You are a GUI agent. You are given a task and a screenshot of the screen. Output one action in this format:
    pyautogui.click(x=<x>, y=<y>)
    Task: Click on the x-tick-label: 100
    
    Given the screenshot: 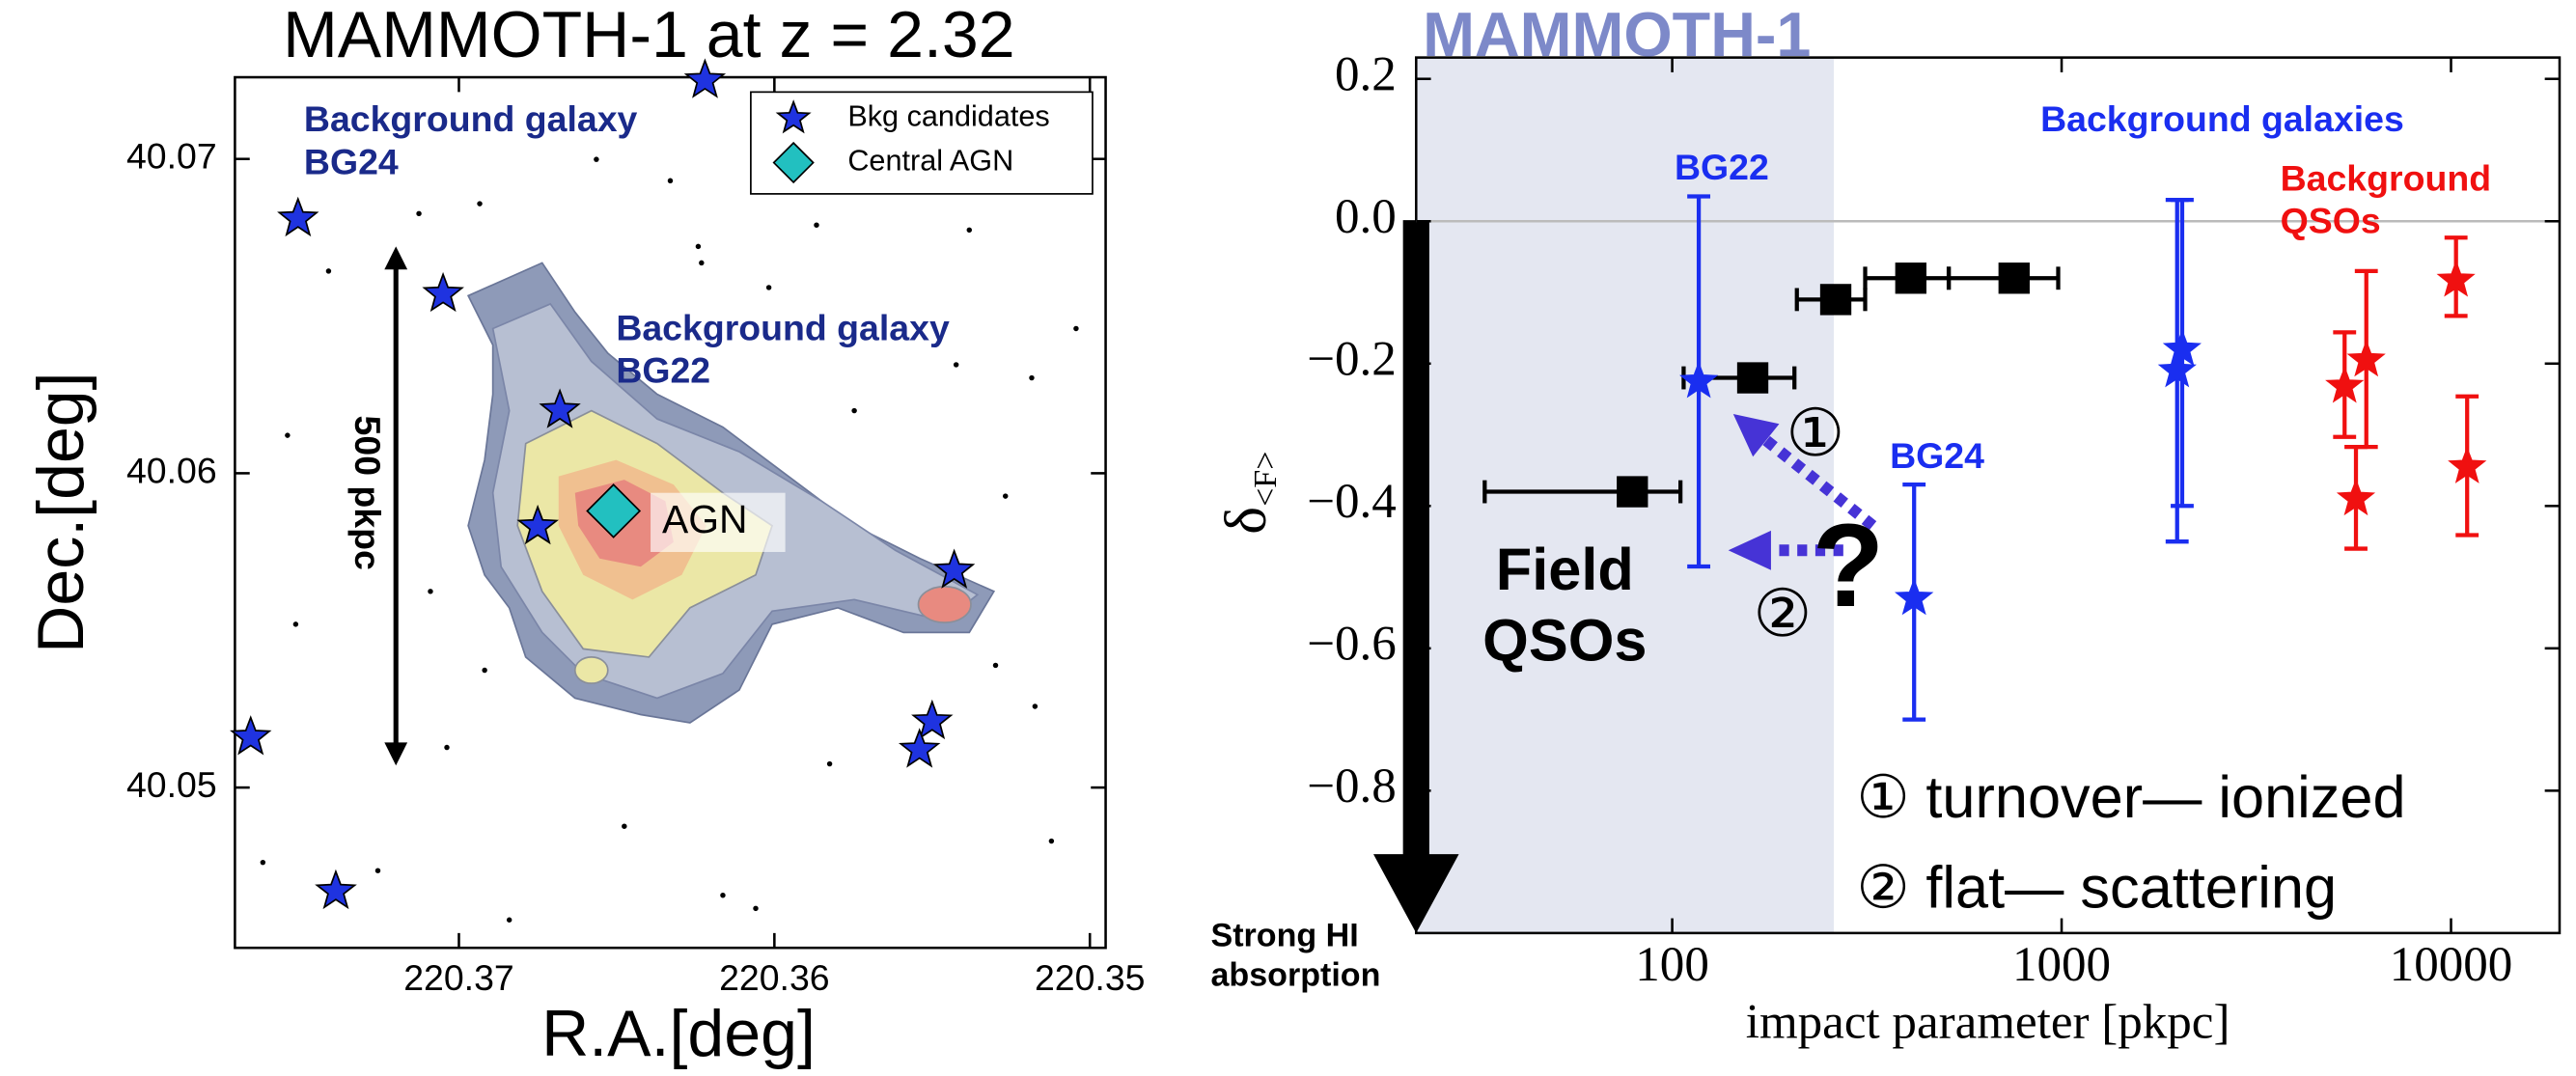 What is the action you would take?
    pyautogui.click(x=1672, y=964)
    